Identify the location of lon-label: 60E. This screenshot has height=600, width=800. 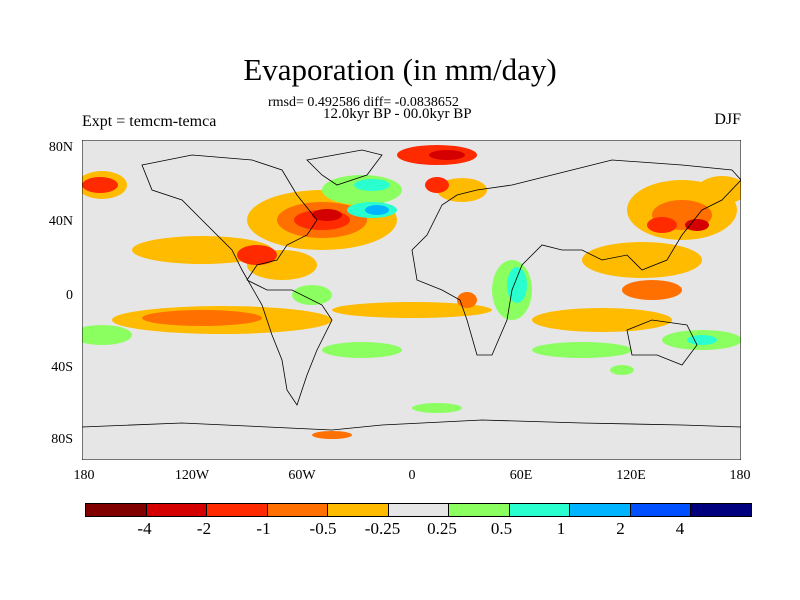
(521, 475).